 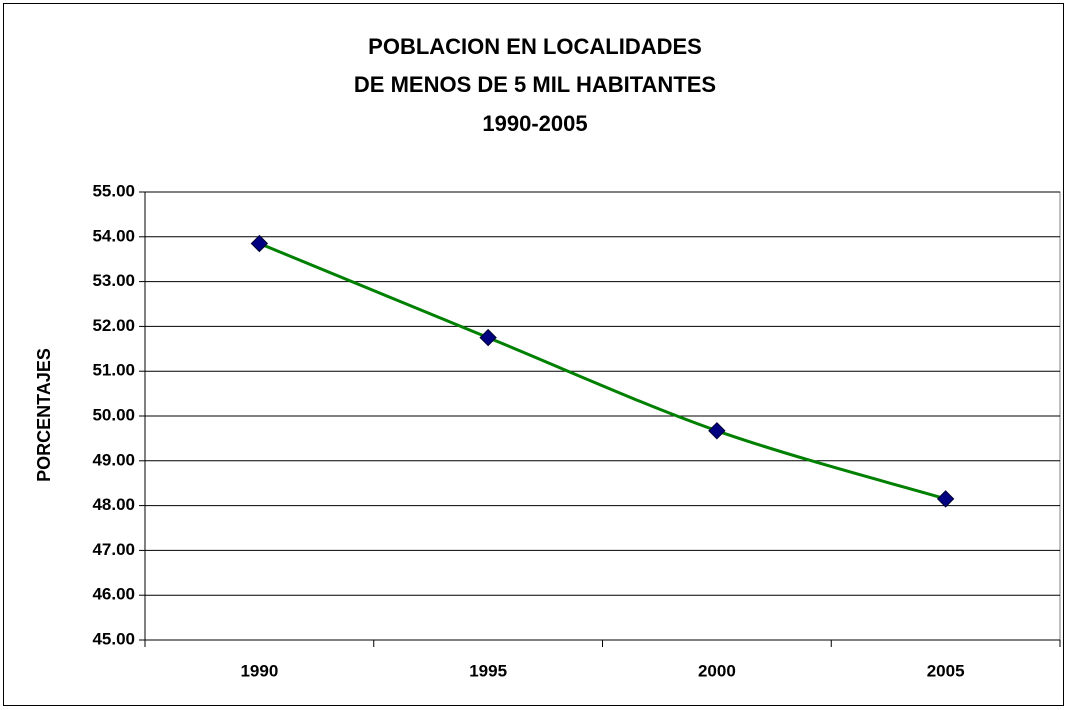 I want to click on y-tick-label: 54.00, so click(x=113, y=235).